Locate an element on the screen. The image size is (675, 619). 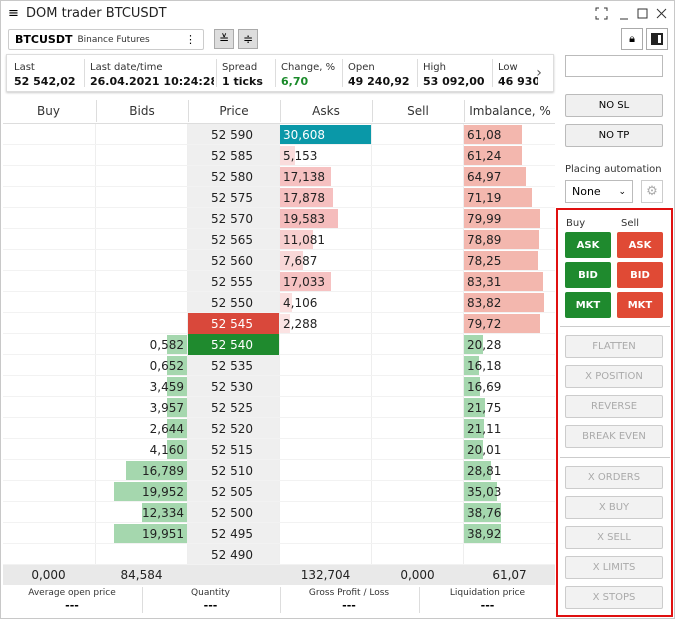
price-cell: 52 550 is located at coordinates (232, 302).